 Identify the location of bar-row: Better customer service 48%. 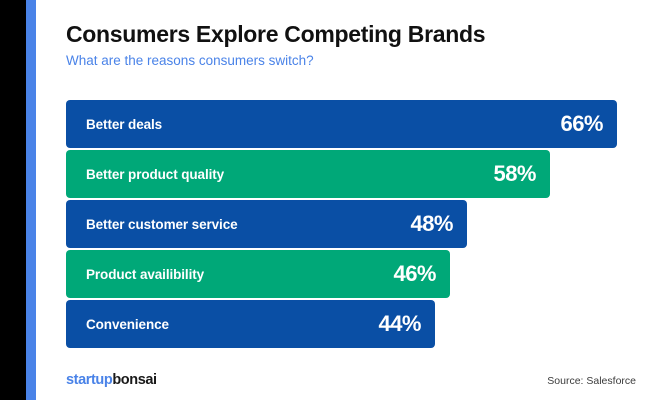
(351, 224).